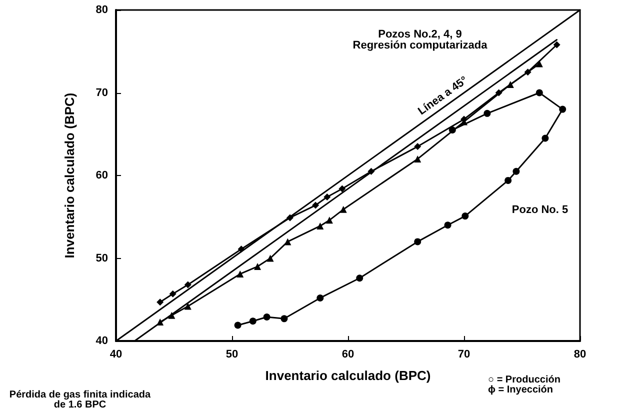  Describe the element at coordinates (464, 354) in the screenshot. I see `x-tick-label: 70` at that location.